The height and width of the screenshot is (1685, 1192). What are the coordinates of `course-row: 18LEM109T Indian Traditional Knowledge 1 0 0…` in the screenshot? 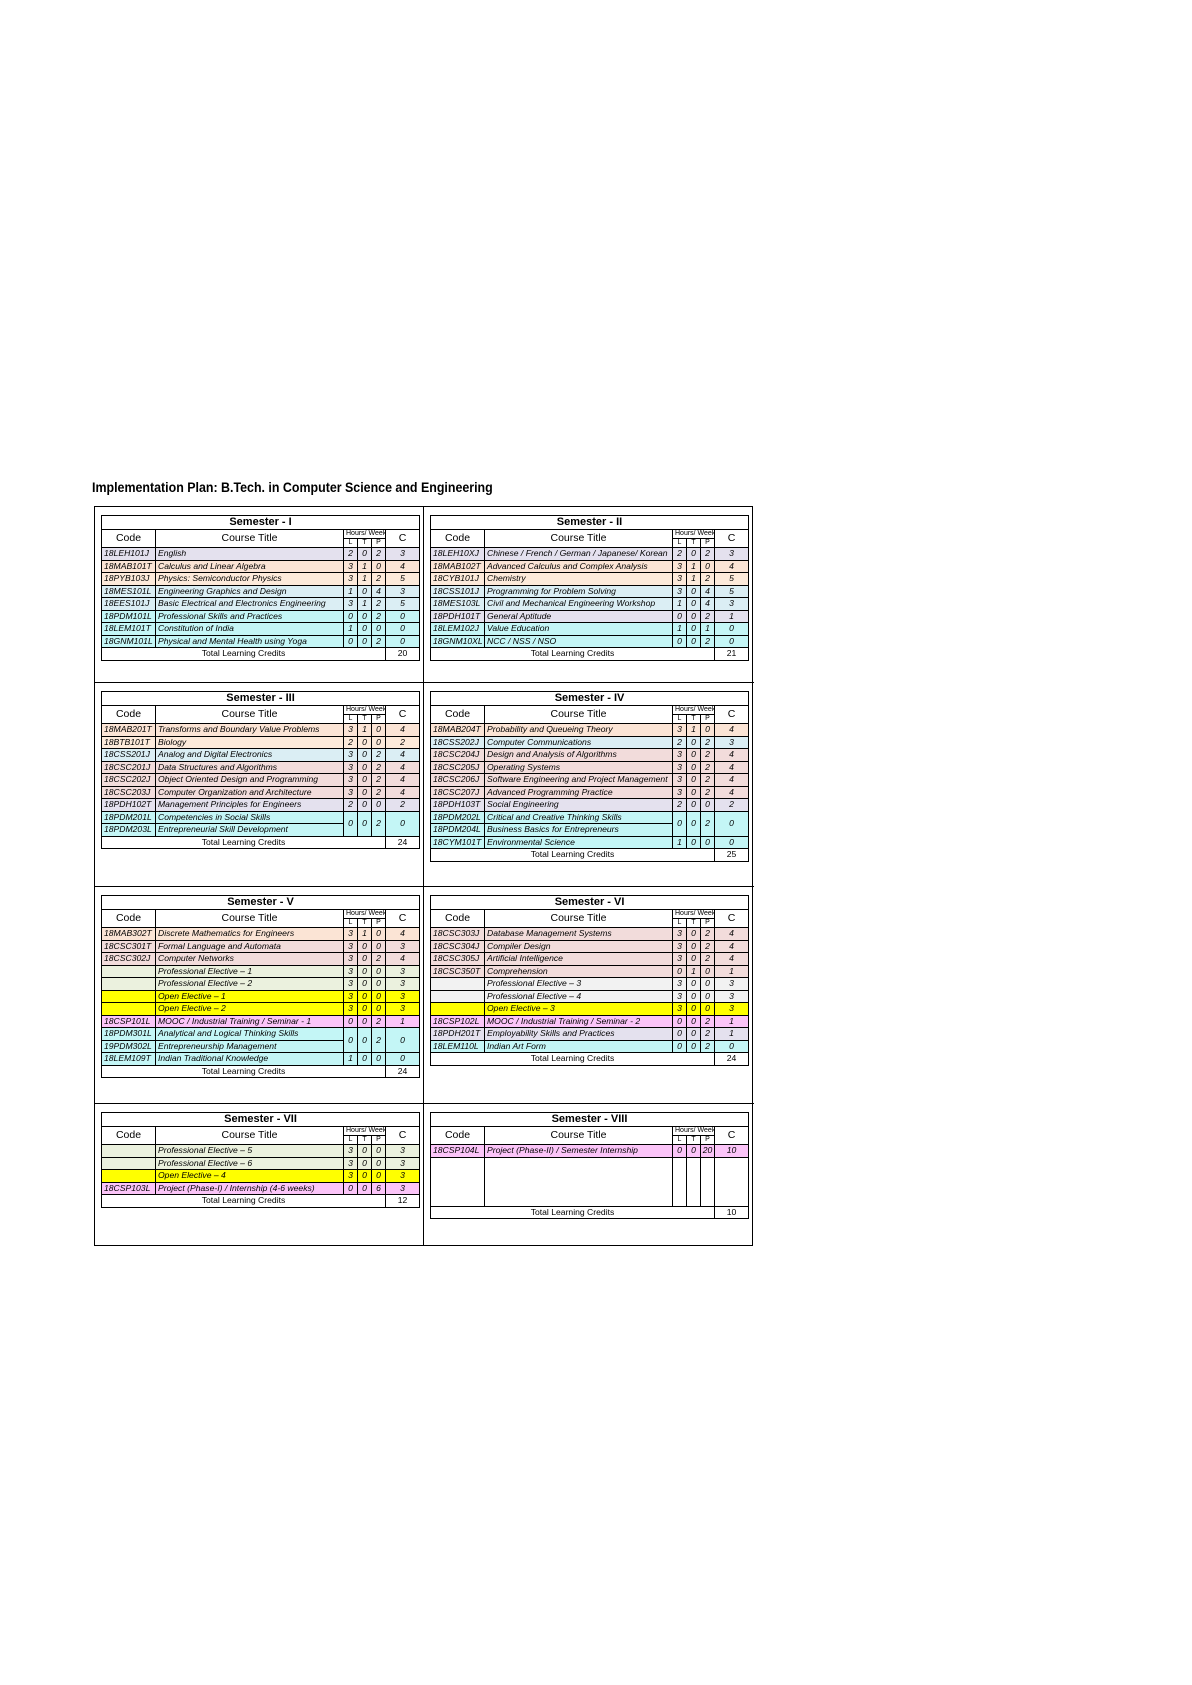 It's located at (261, 1059).